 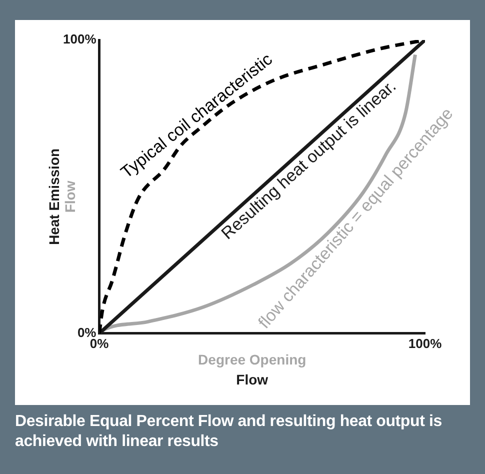 What do you see at coordinates (229, 432) in the screenshot?
I see `text: Desirable Equal Percent Flow and resulting heat output is achieved with linear results` at bounding box center [229, 432].